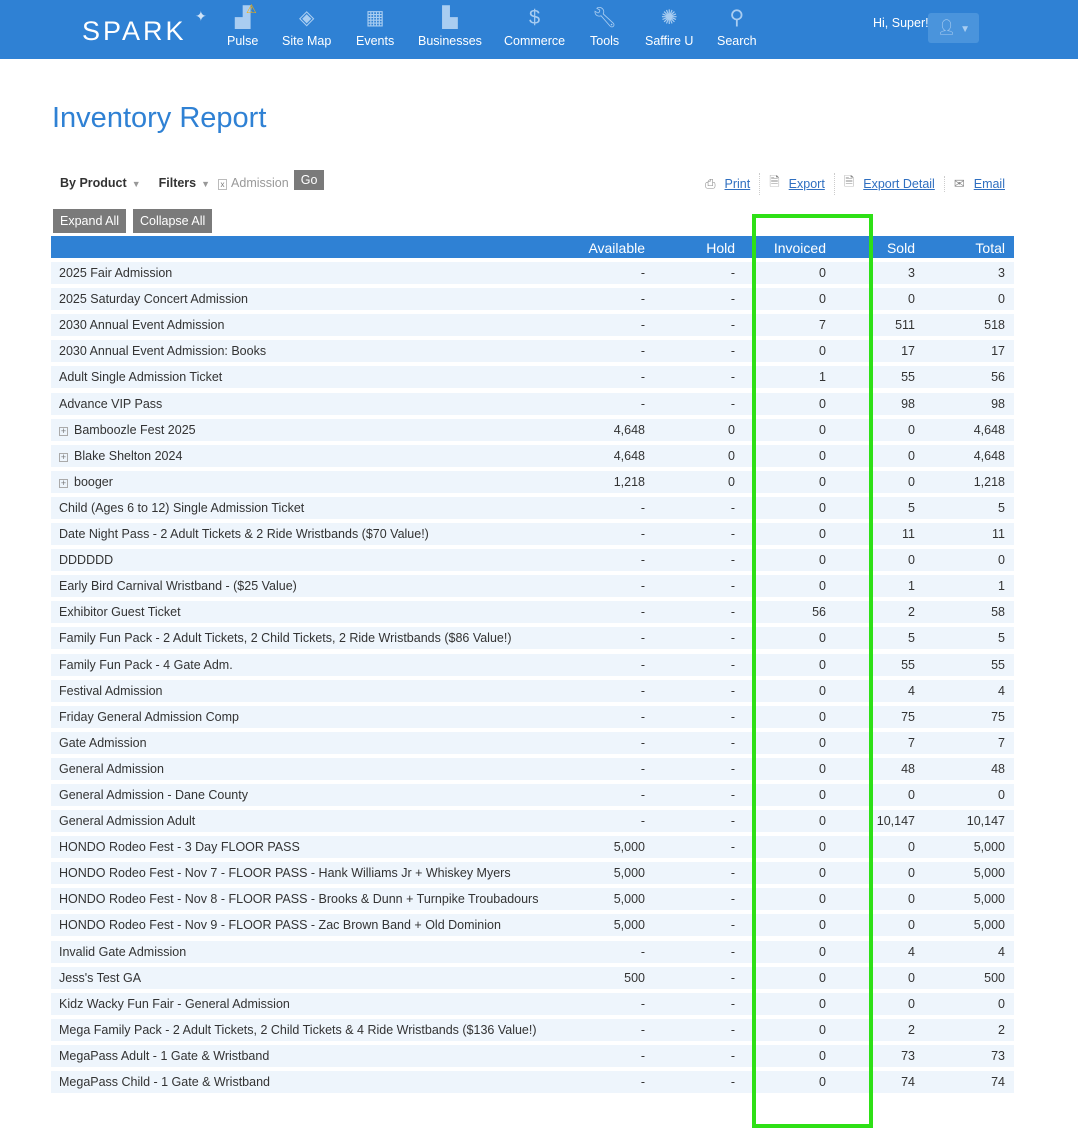 This screenshot has width=1078, height=1130. Describe the element at coordinates (737, 41) in the screenshot. I see `nav-label: Search` at that location.